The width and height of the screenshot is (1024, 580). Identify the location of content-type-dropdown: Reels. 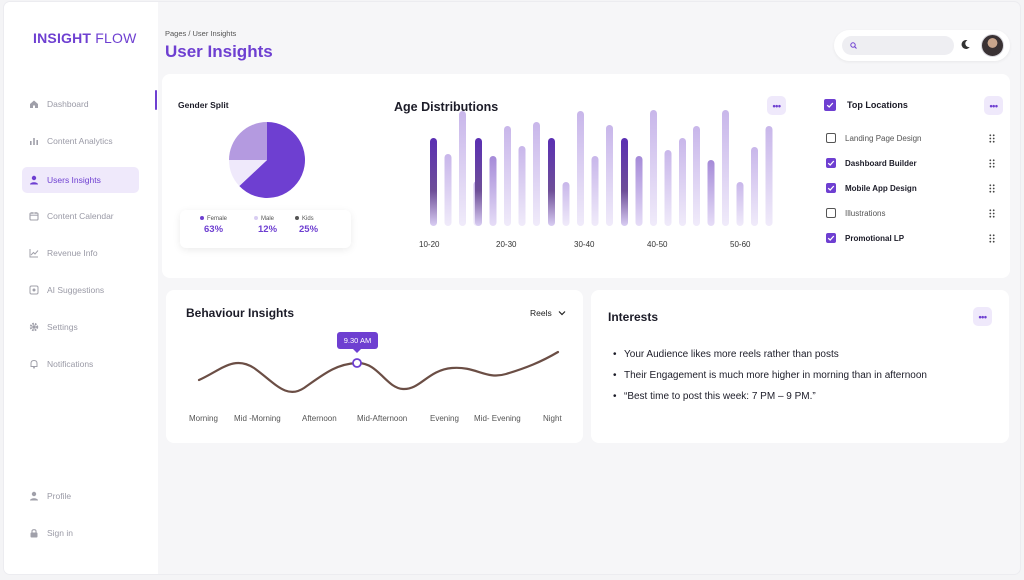
(548, 313).